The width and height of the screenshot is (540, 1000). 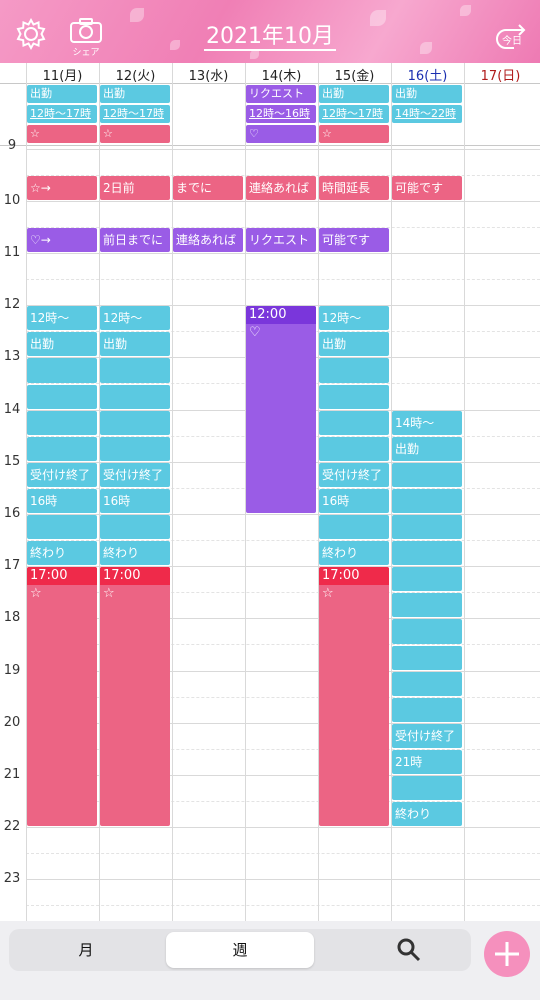 I want to click on timed-event: ☆→, so click(x=62, y=188).